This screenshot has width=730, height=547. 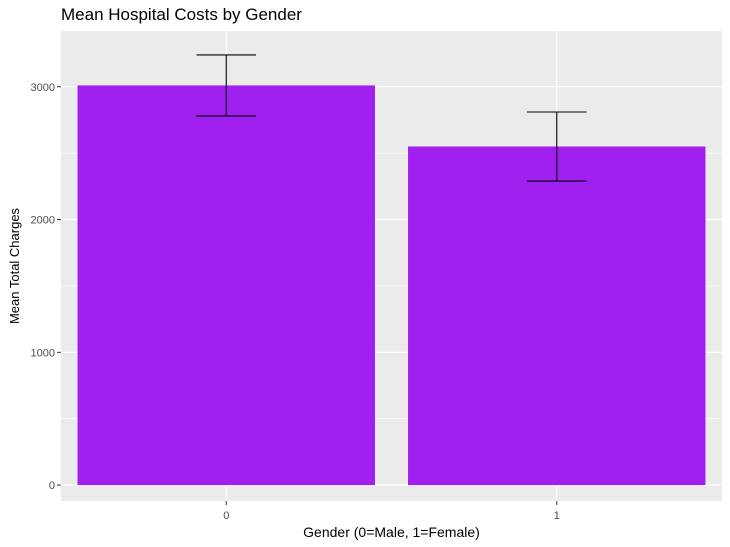 What do you see at coordinates (226, 516) in the screenshot?
I see `x-tick-label: 0` at bounding box center [226, 516].